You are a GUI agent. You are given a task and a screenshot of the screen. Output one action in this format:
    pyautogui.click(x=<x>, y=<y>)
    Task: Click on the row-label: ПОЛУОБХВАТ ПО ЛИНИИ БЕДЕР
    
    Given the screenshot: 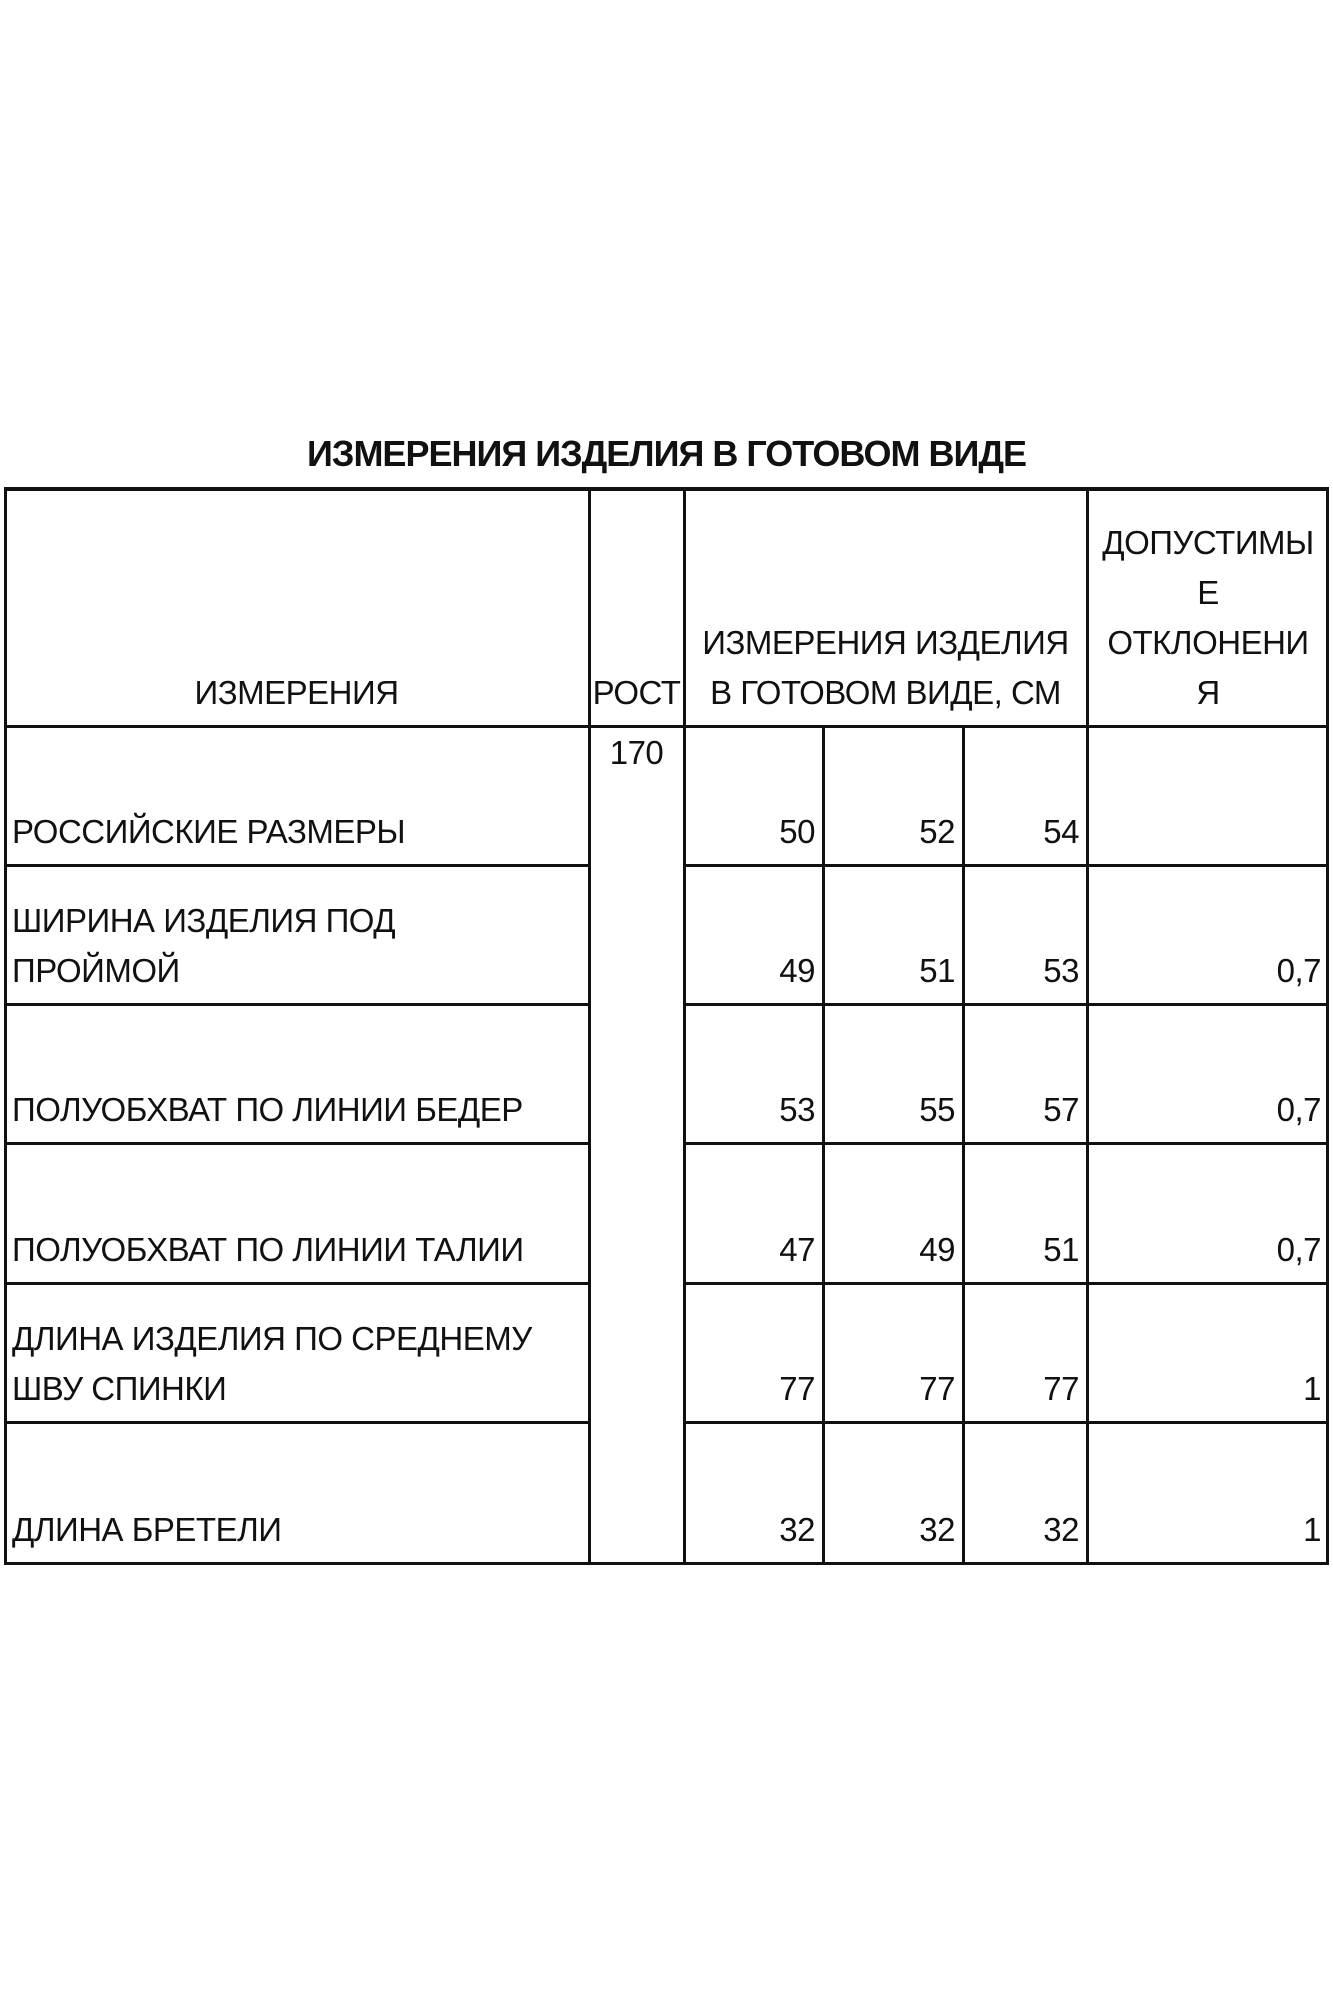 What is the action you would take?
    pyautogui.click(x=296, y=1110)
    